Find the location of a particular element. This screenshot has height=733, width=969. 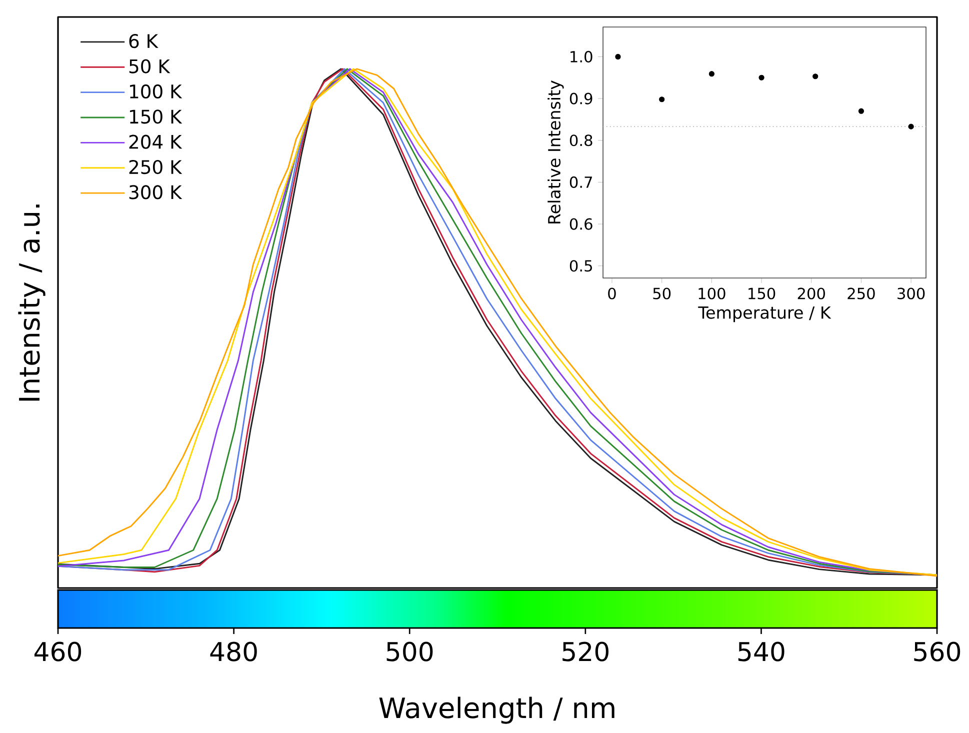

x-tick-label: 250 is located at coordinates (861, 294).